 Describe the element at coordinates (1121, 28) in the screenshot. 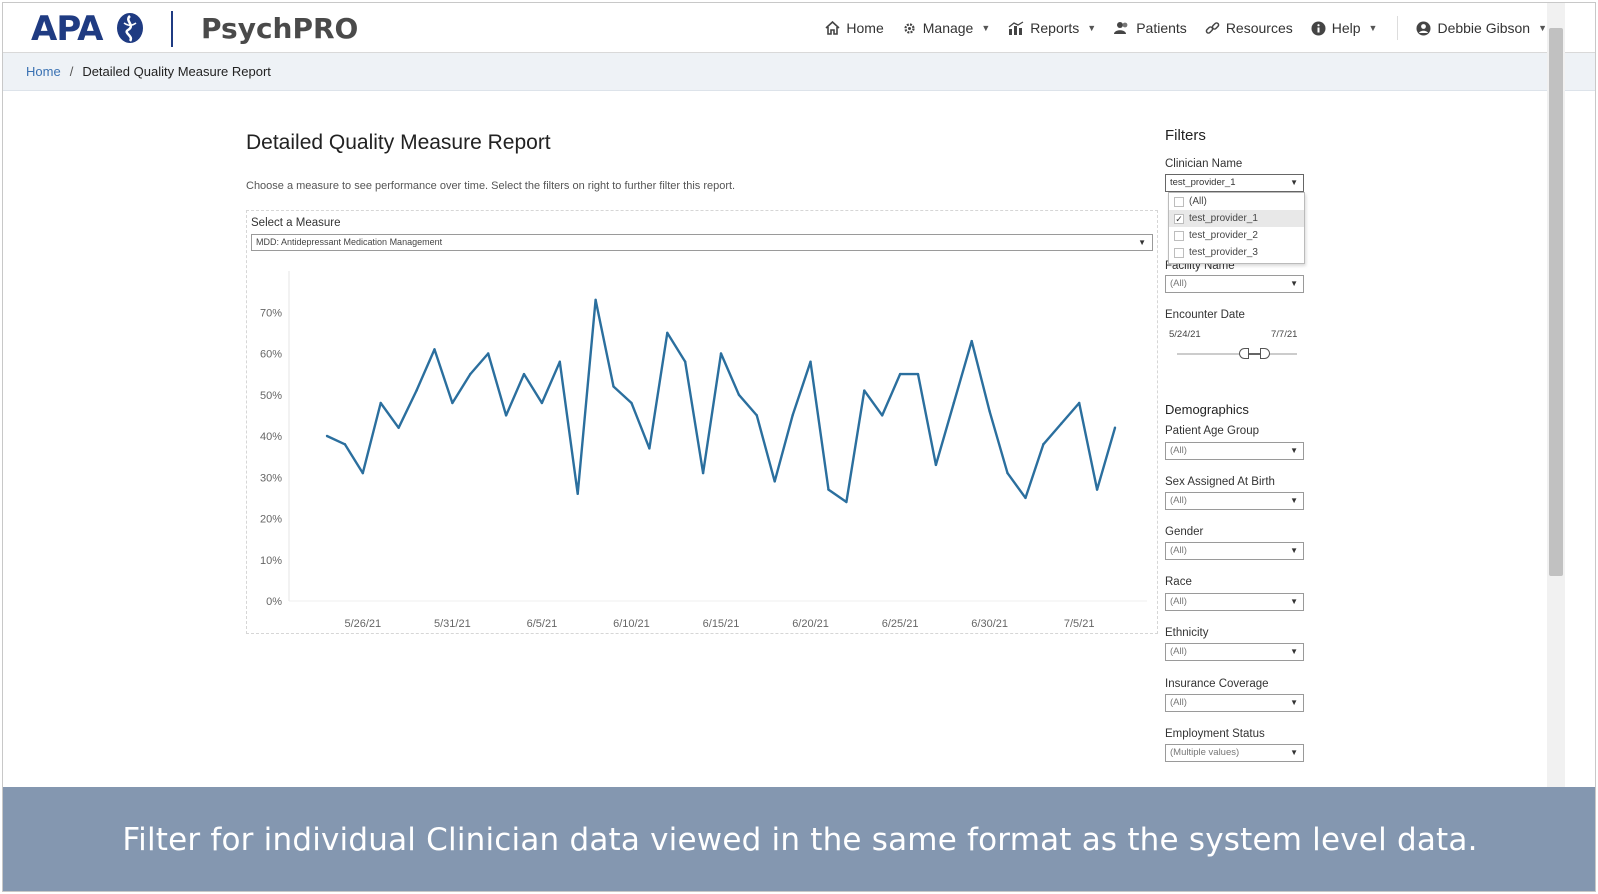

I see `users-icon` at that location.